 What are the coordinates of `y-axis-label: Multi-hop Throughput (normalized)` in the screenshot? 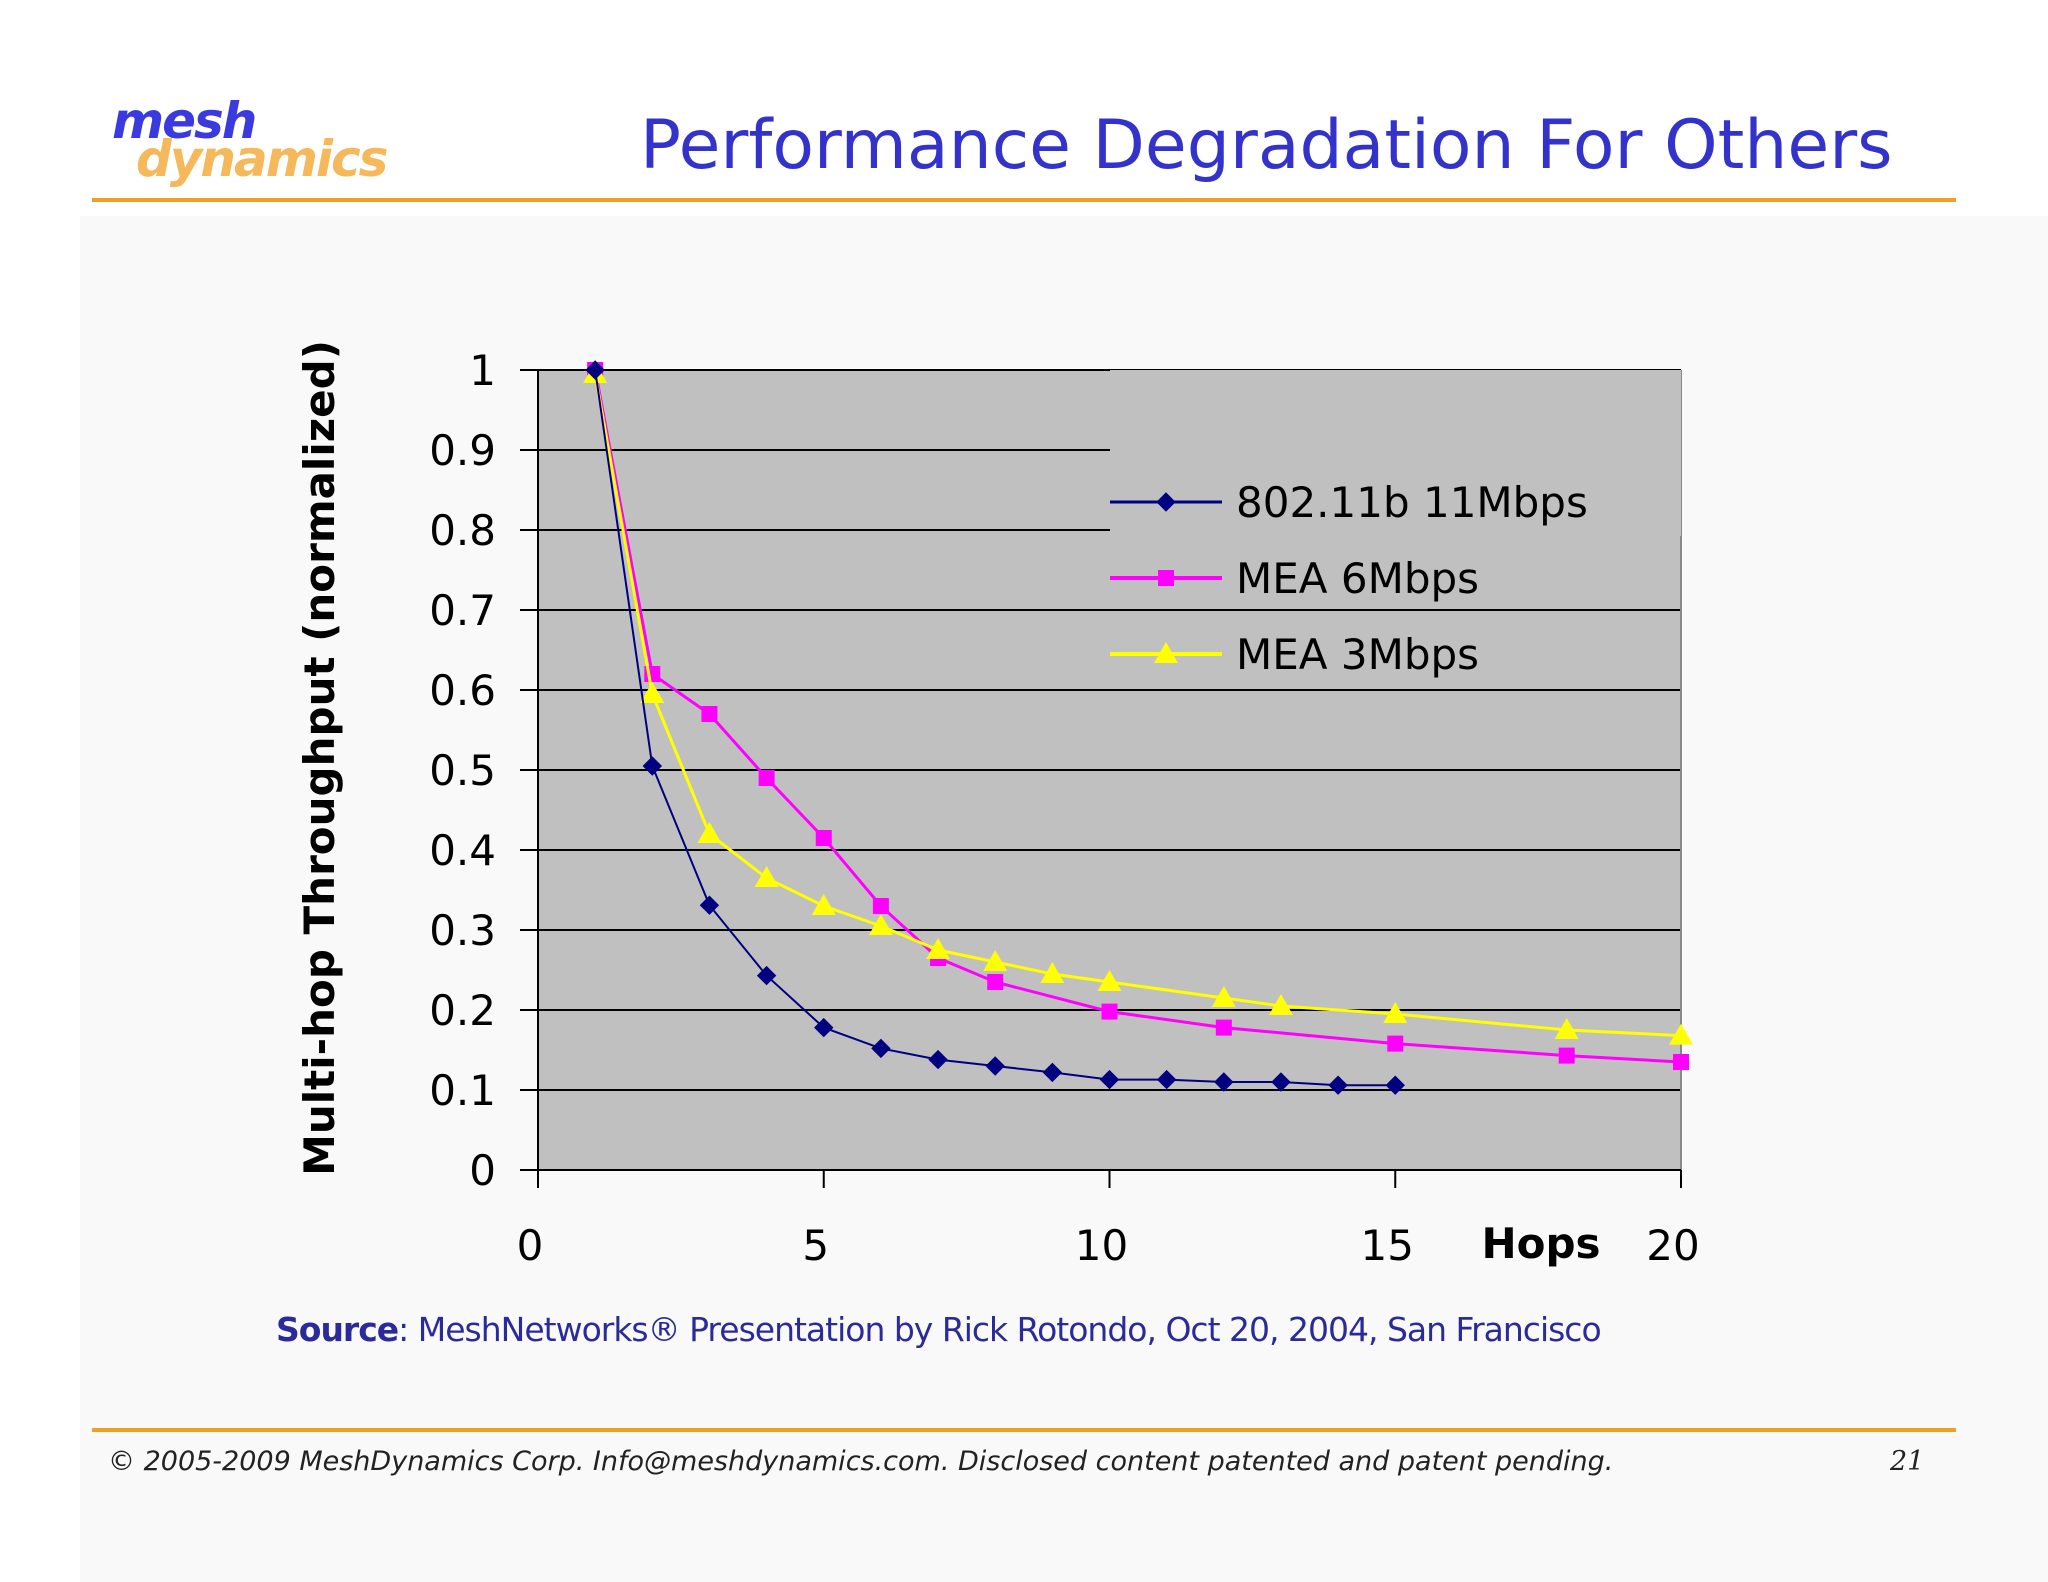 It's located at (319, 758).